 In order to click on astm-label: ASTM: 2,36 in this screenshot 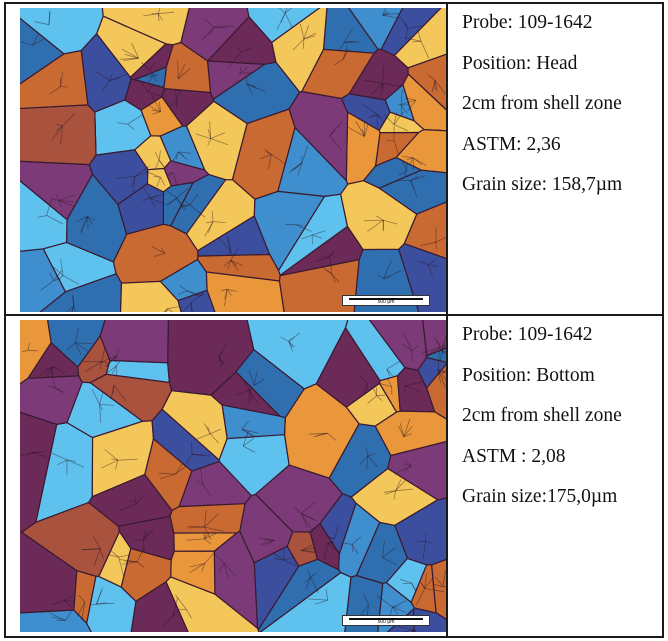, I will do `click(511, 144)`.